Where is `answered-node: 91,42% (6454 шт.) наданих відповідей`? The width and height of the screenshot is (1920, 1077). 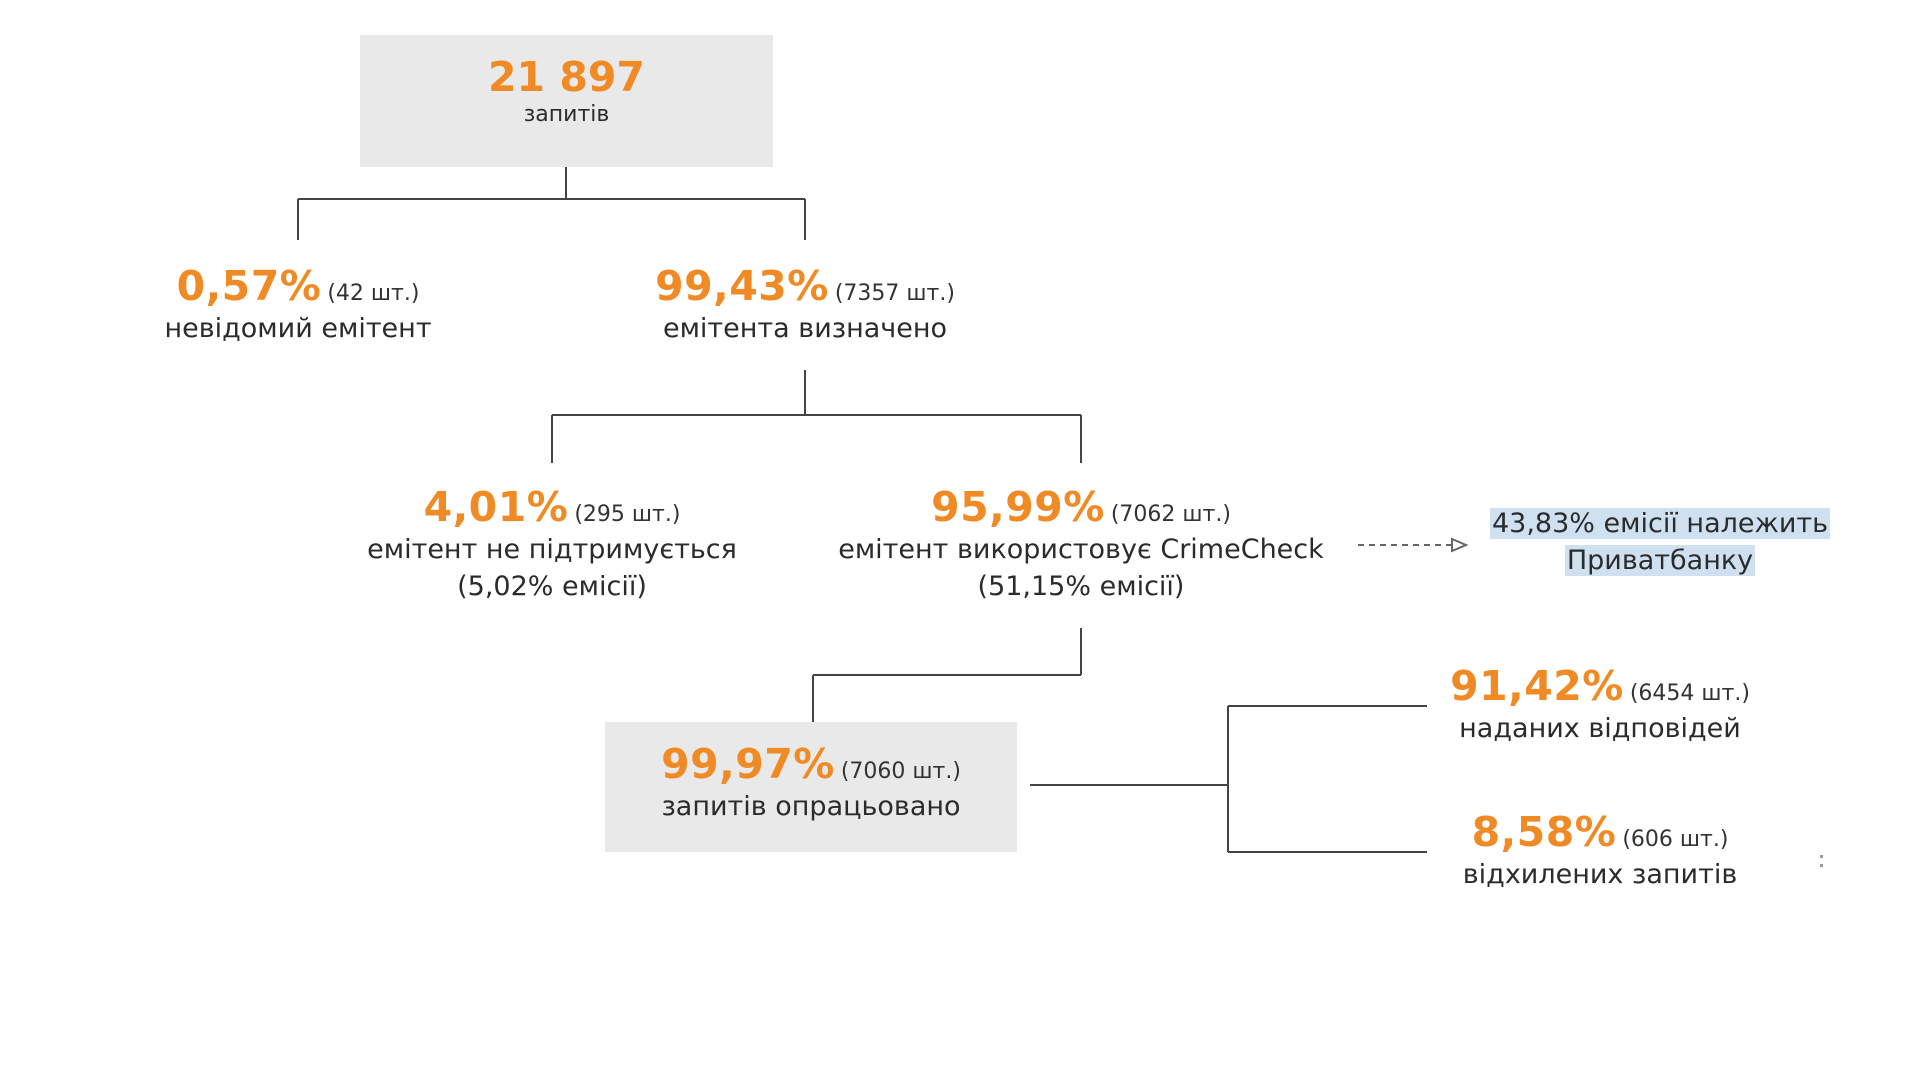
answered-node: 91,42% (6454 шт.) наданих відповідей is located at coordinates (1600, 704).